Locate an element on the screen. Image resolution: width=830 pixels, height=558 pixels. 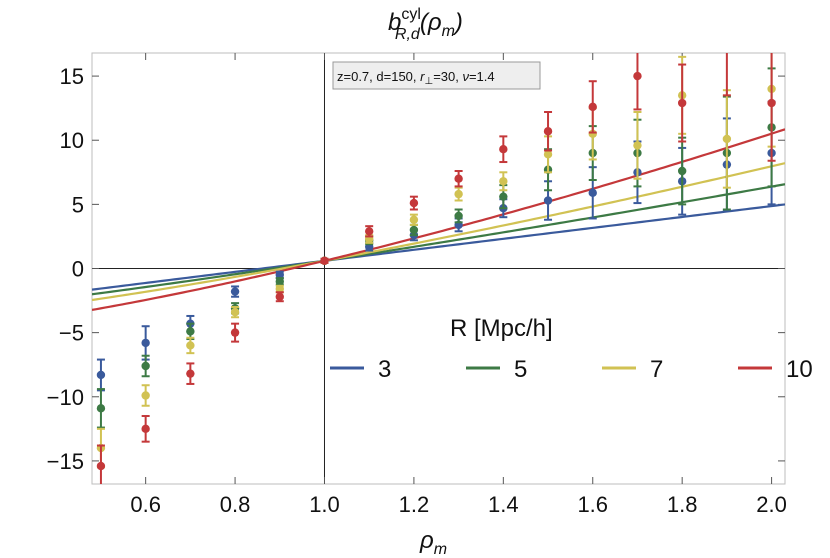
y-tick-label: −5 is located at coordinates (71, 333).